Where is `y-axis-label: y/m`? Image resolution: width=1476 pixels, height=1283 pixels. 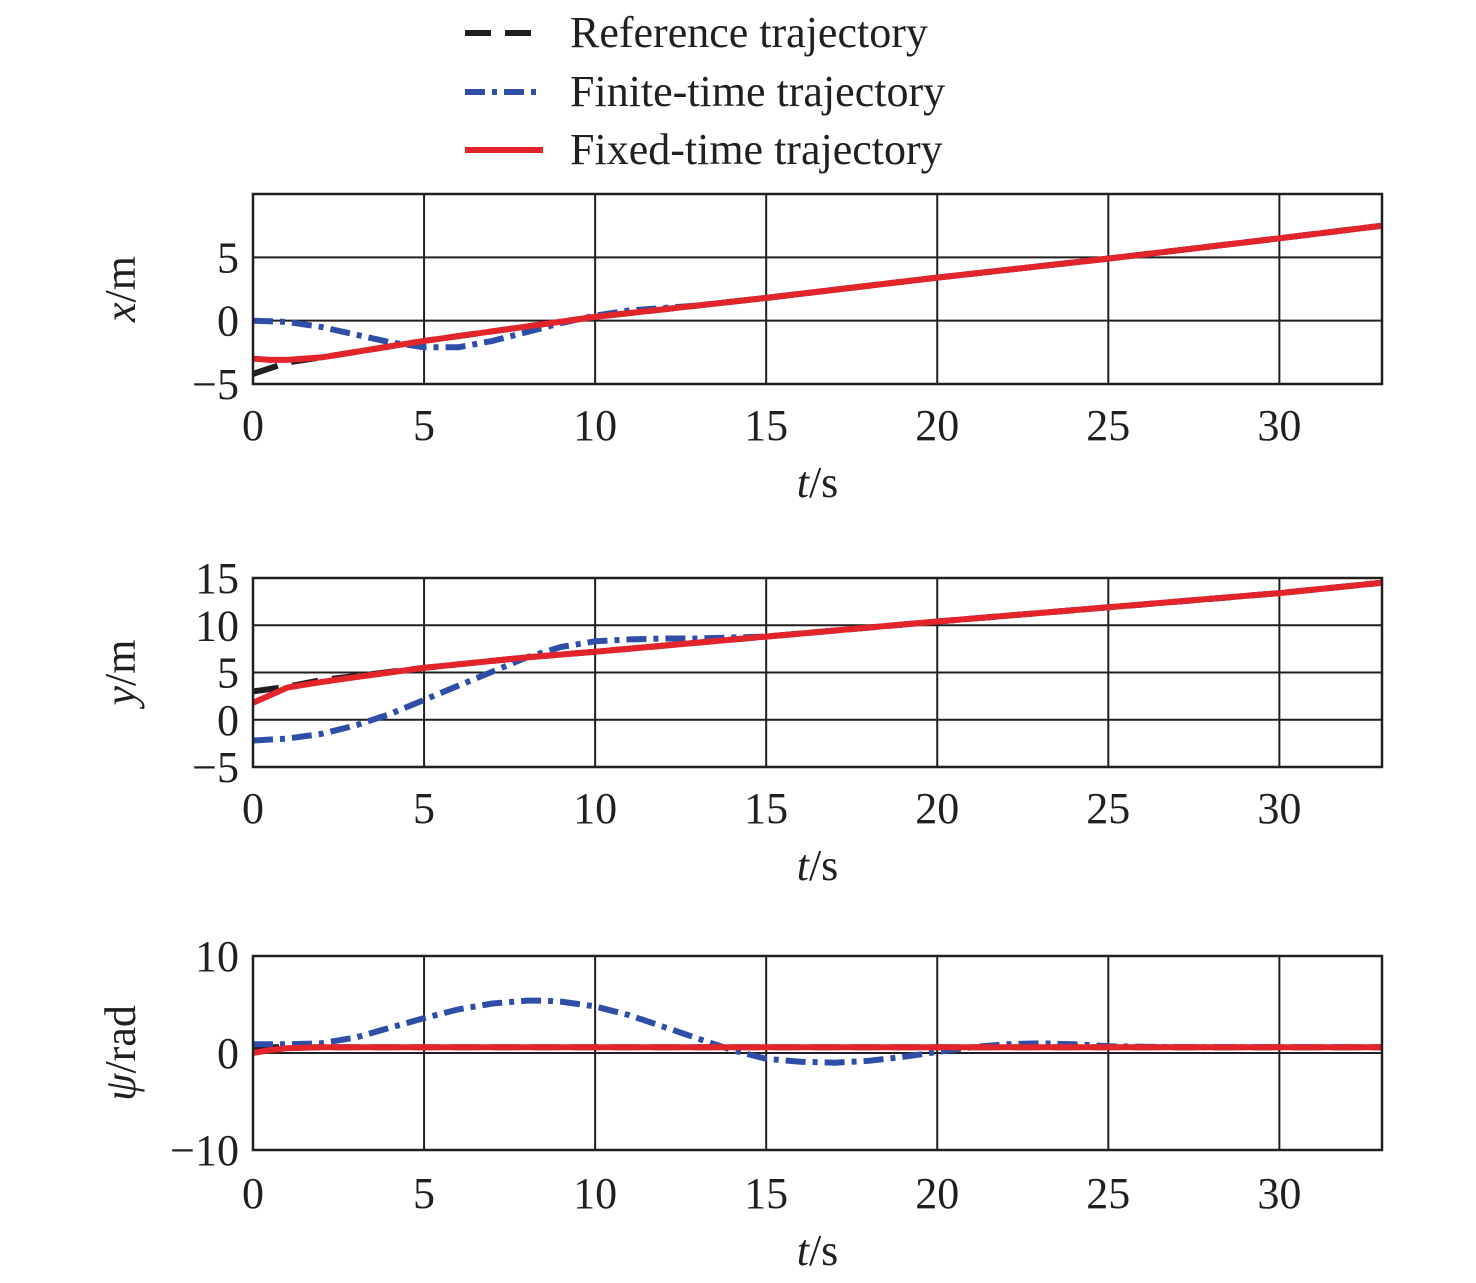 y-axis-label: y/m is located at coordinates (120, 675).